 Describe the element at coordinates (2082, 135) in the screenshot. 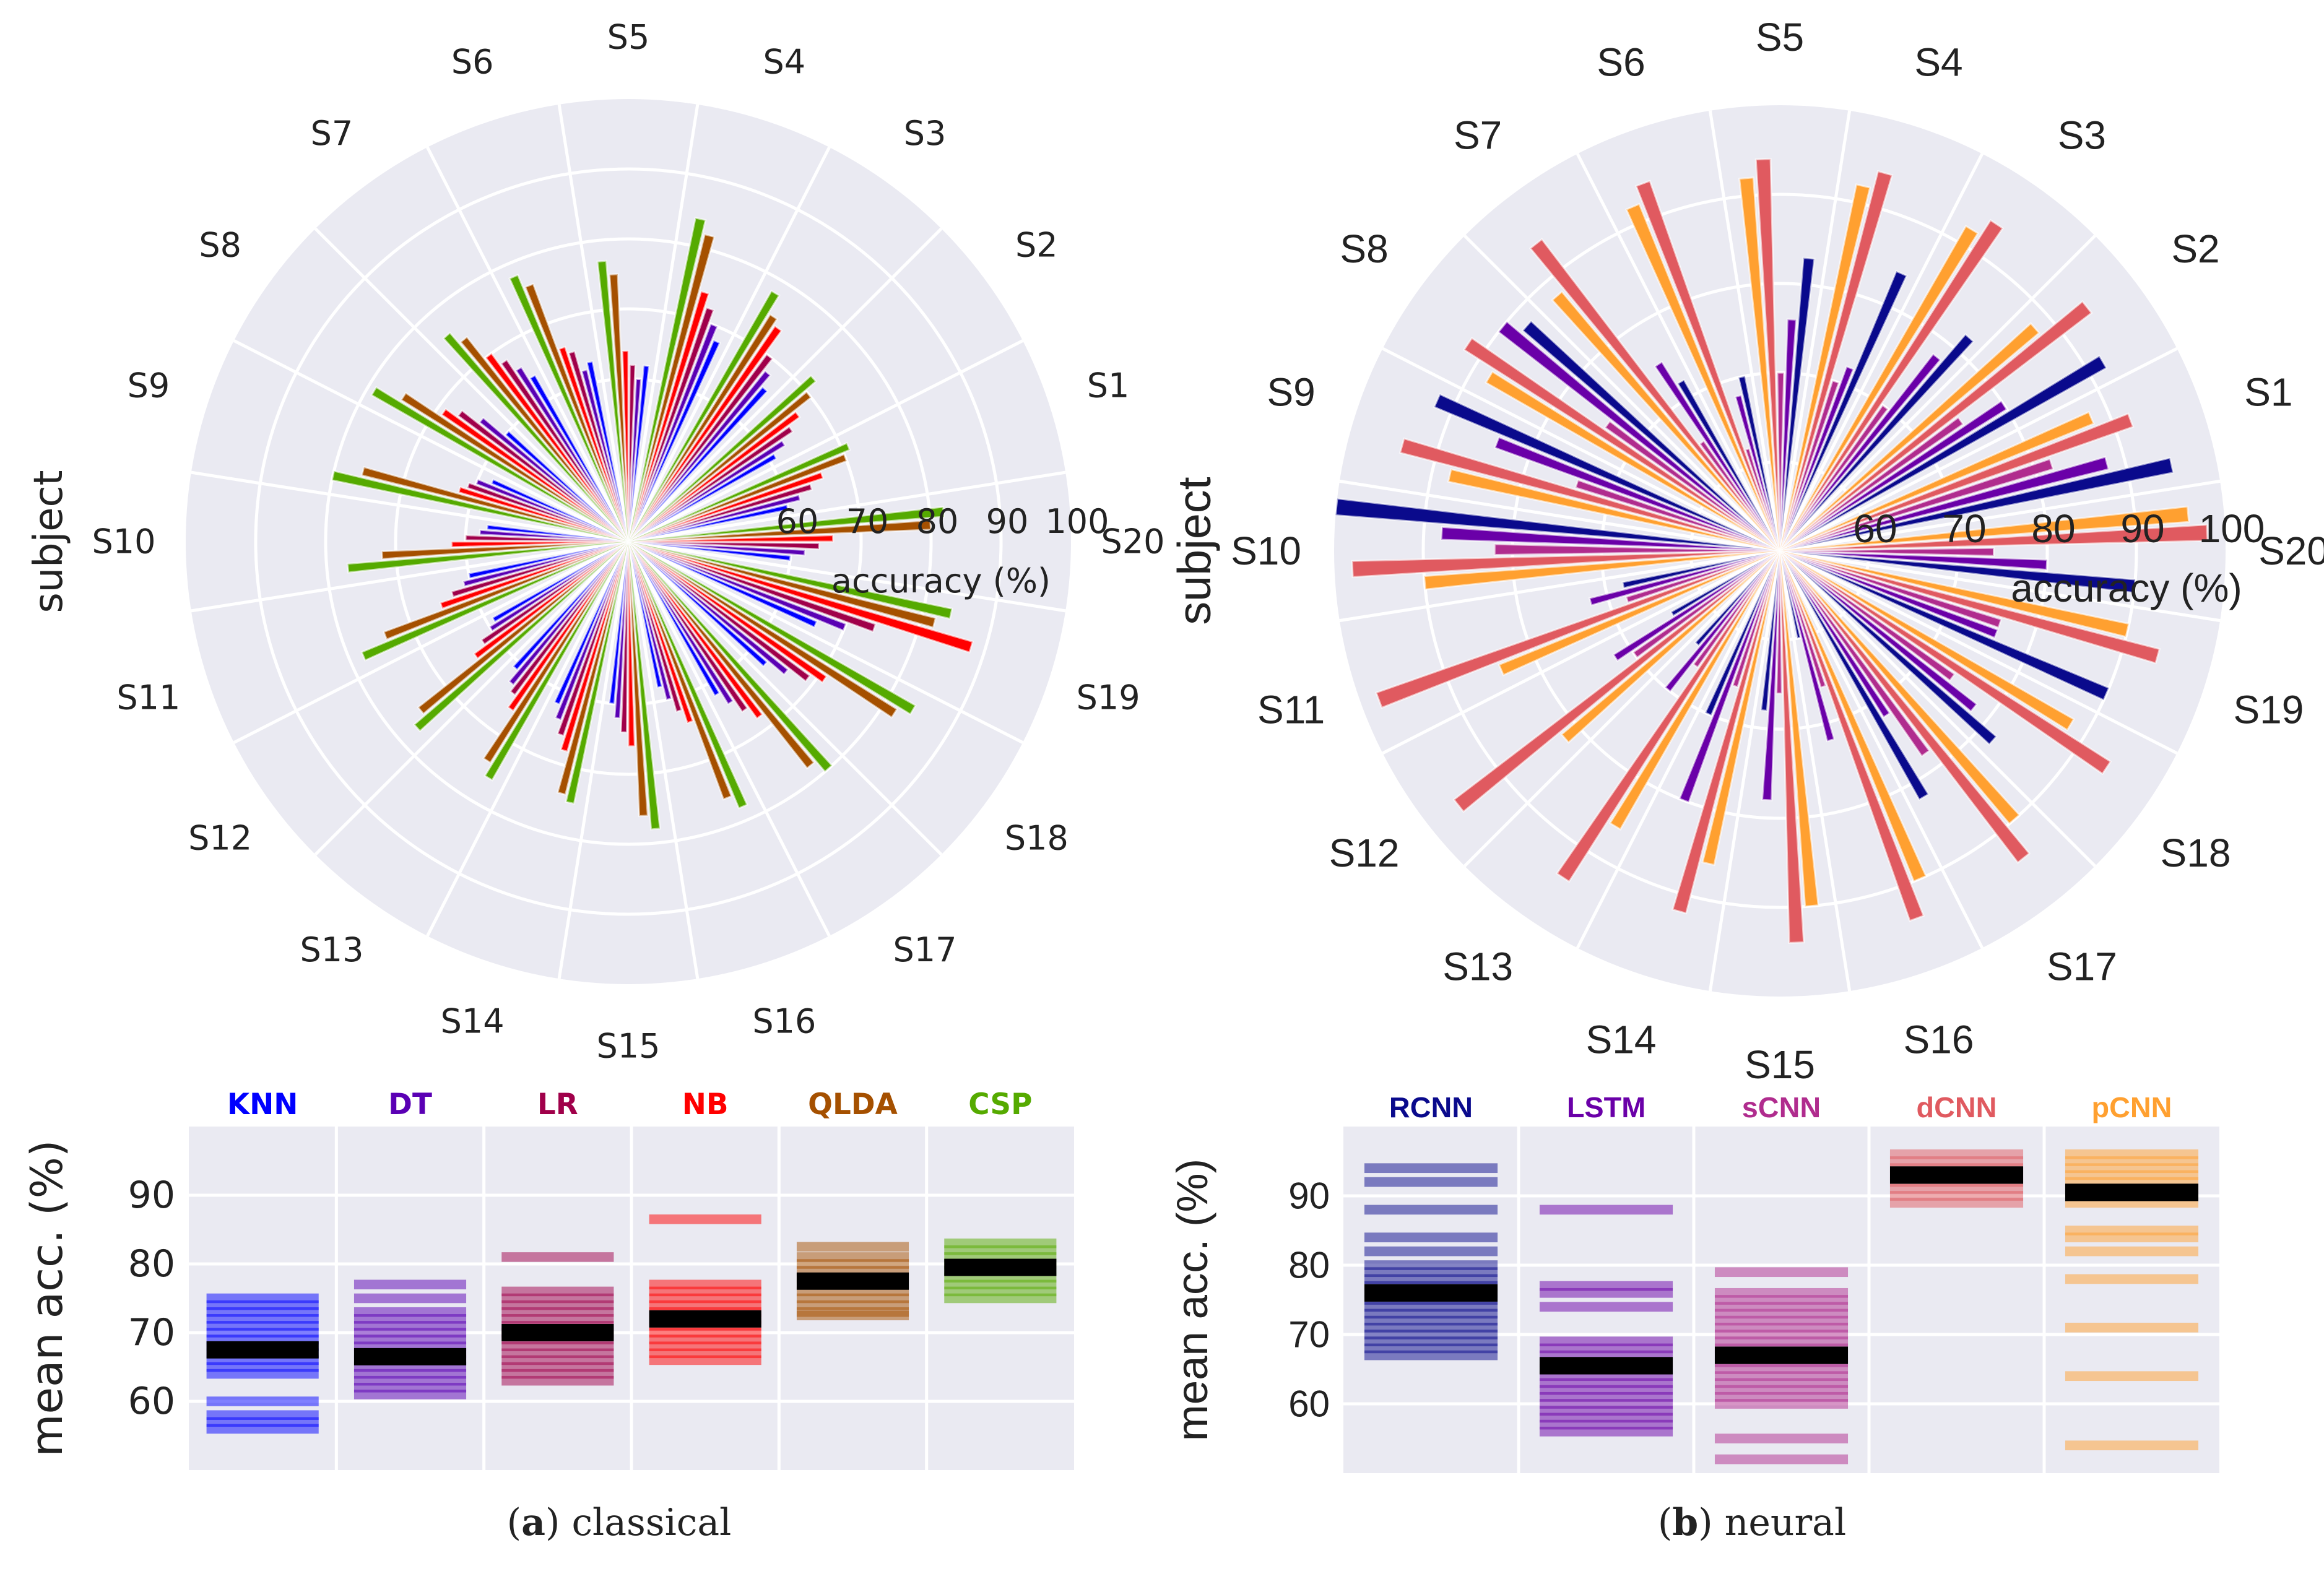

I see `subject-label-s3: S3` at that location.